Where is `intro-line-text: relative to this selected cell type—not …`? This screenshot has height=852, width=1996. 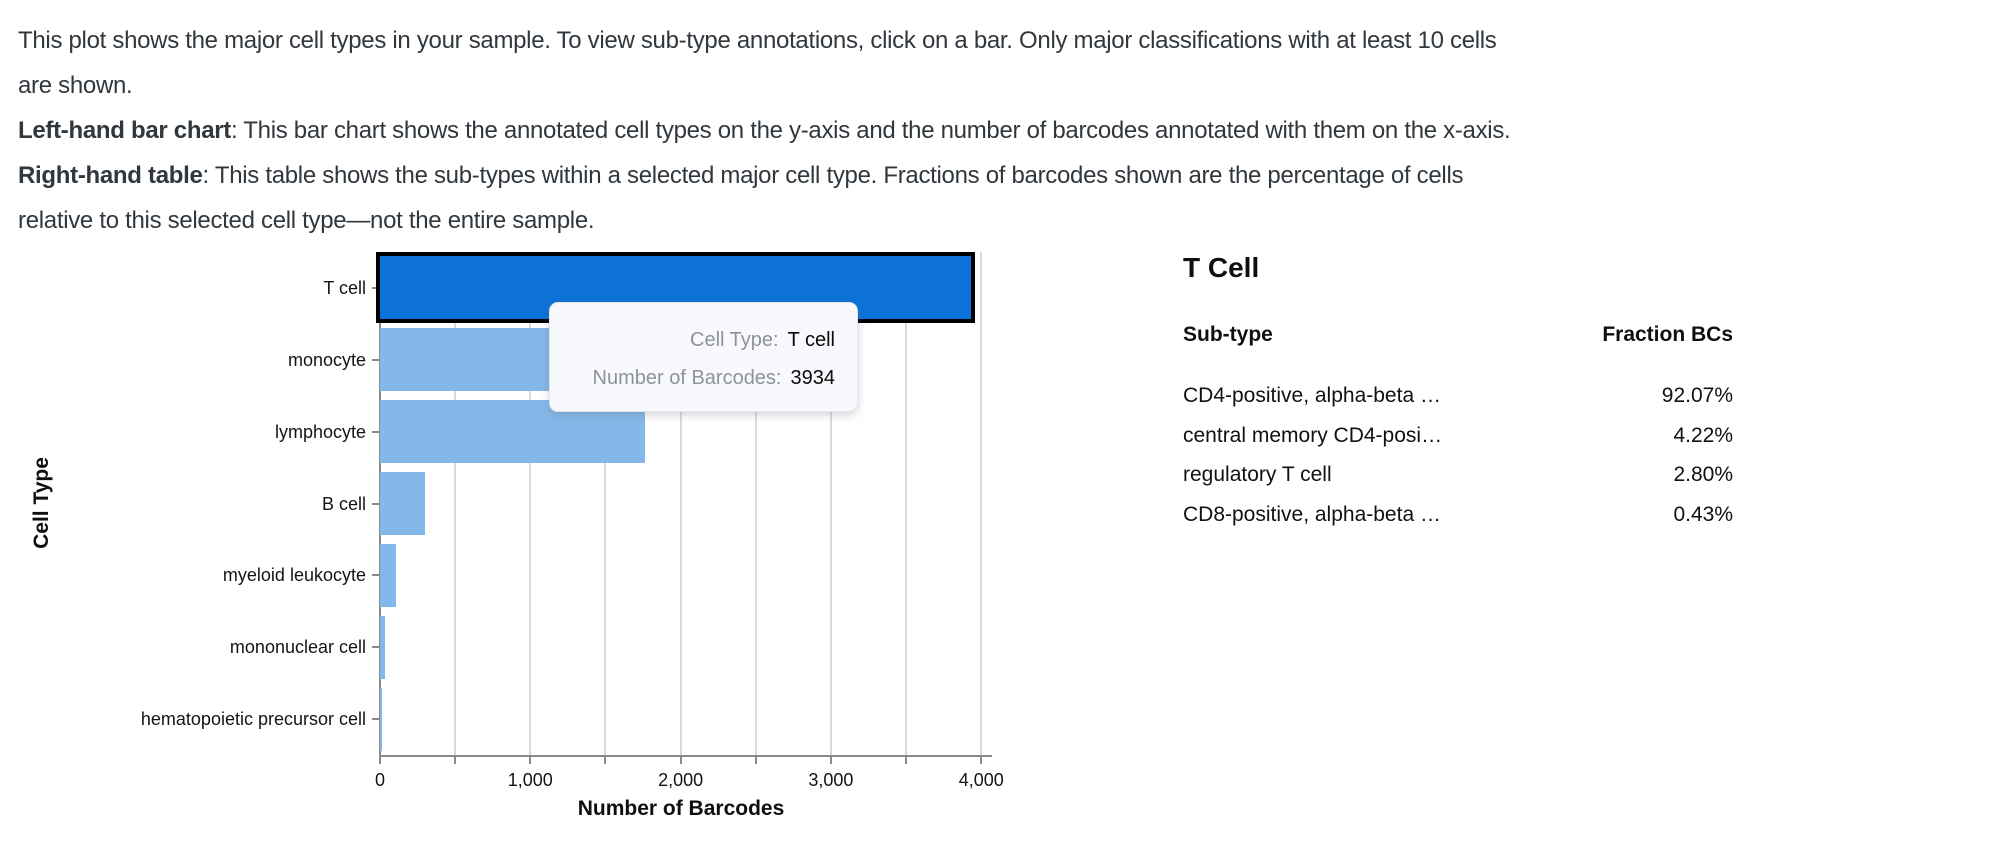 intro-line-text: relative to this selected cell type—not … is located at coordinates (306, 220).